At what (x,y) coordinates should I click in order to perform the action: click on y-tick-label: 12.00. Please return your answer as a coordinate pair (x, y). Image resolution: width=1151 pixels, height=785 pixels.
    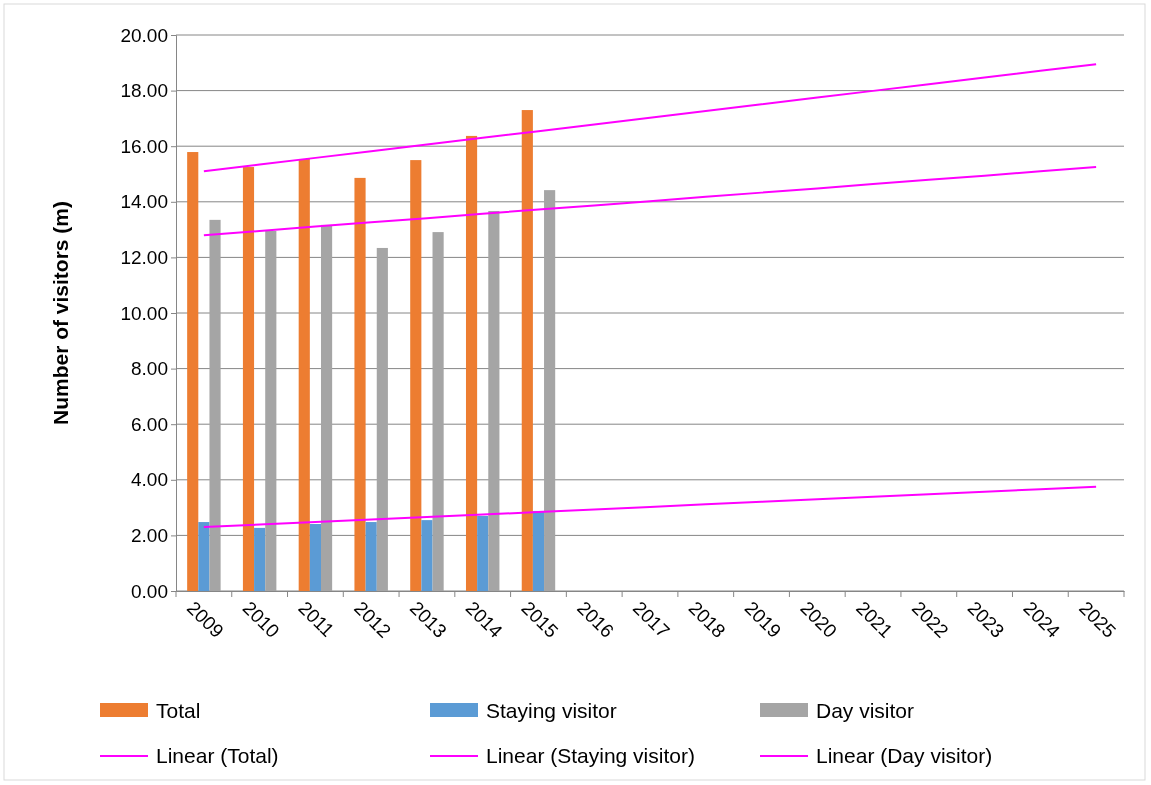
    Looking at the image, I should click on (144, 257).